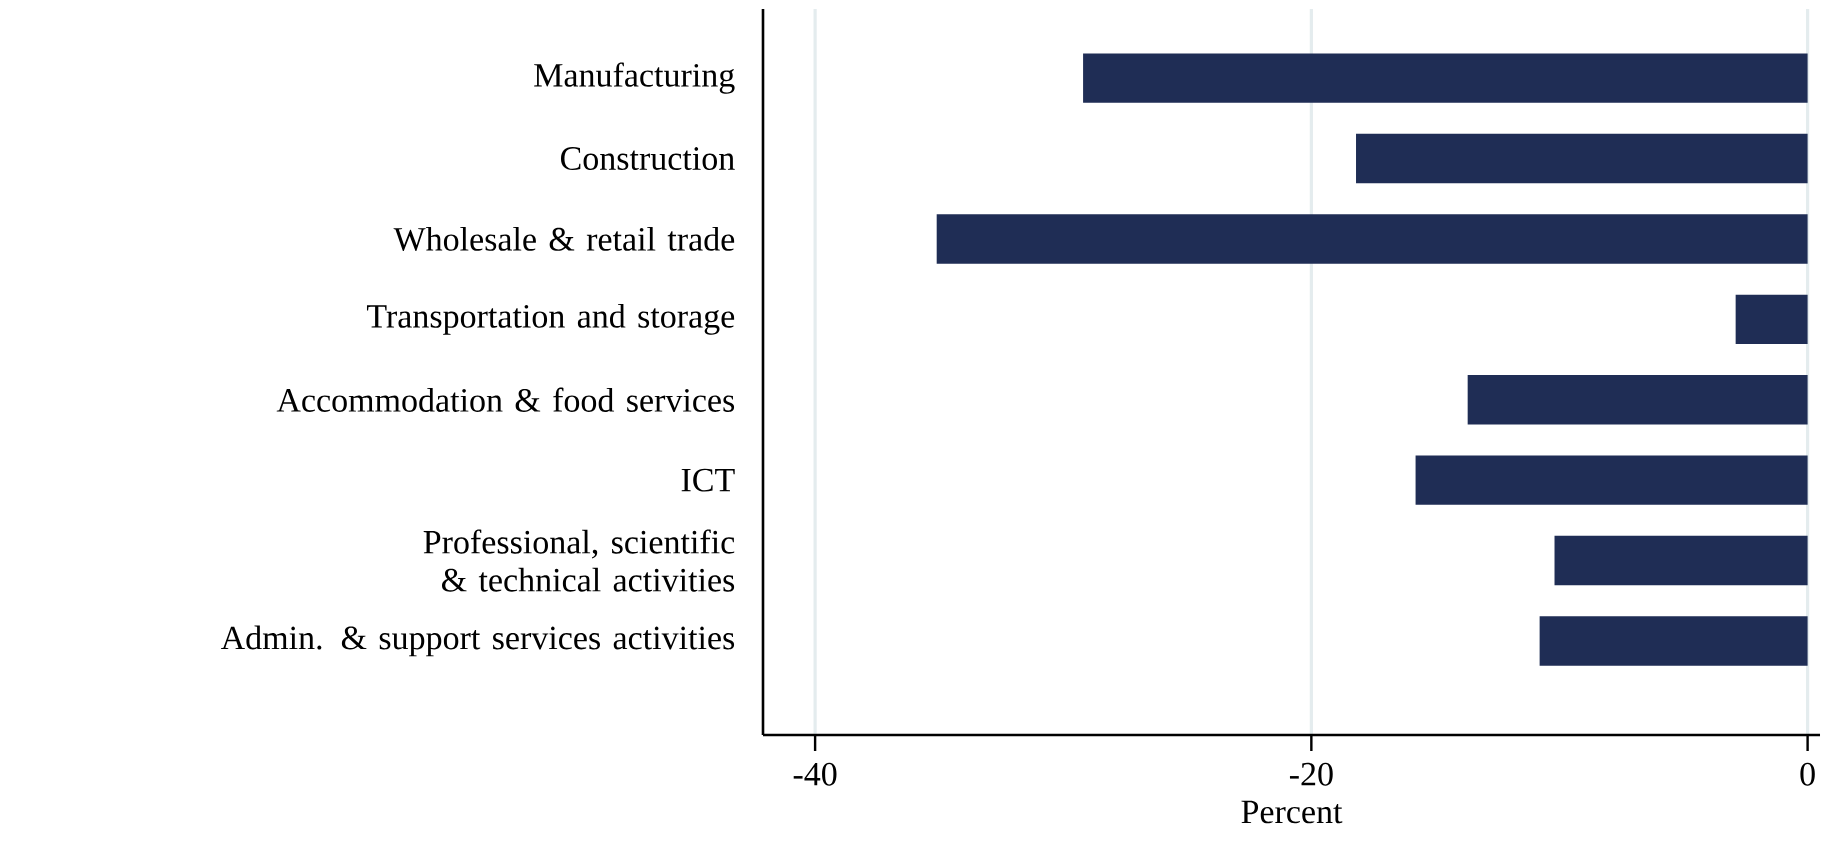 The width and height of the screenshot is (1843, 853). What do you see at coordinates (1807, 774) in the screenshot?
I see `x-tick-label: 0` at bounding box center [1807, 774].